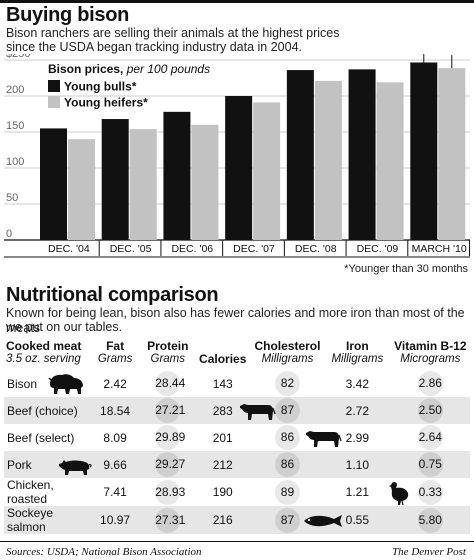 The image size is (474, 560). I want to click on value-protein: 29.27, so click(170, 464).